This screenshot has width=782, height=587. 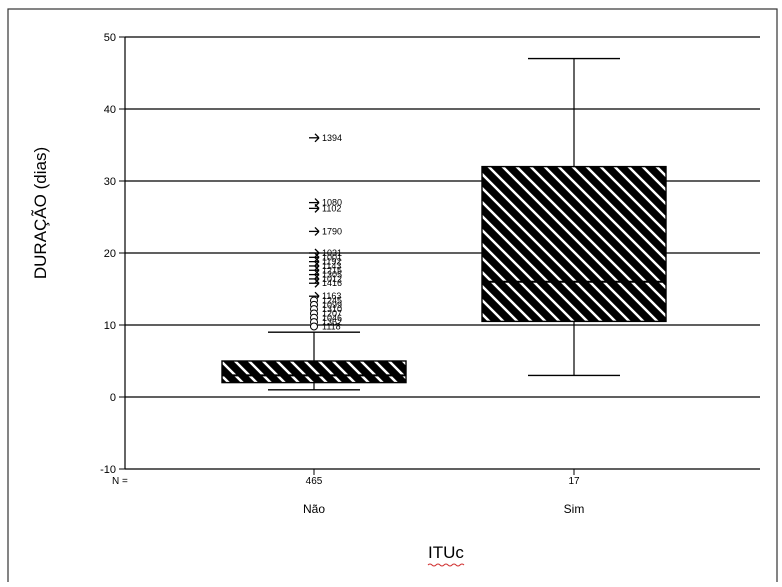 I want to click on y-tick-label: 30, so click(x=110, y=182).